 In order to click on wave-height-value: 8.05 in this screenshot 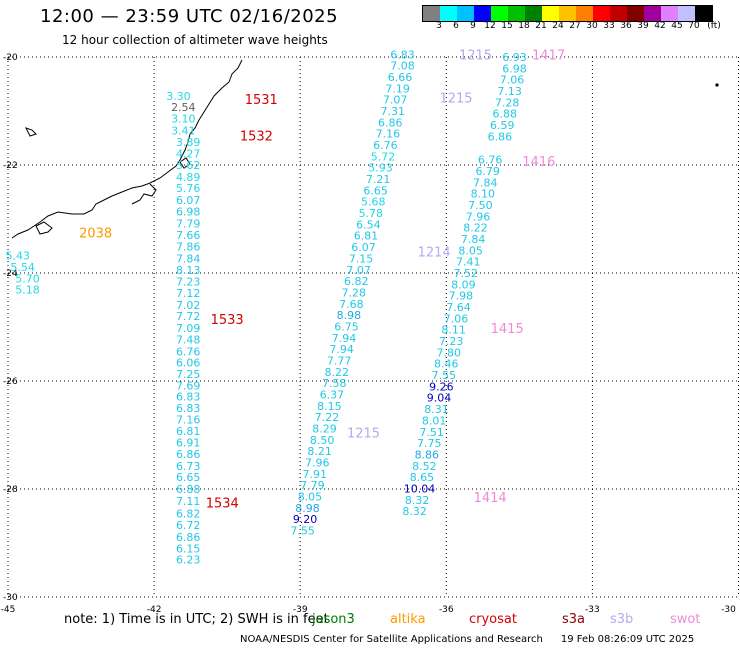, I will do `click(310, 497)`.